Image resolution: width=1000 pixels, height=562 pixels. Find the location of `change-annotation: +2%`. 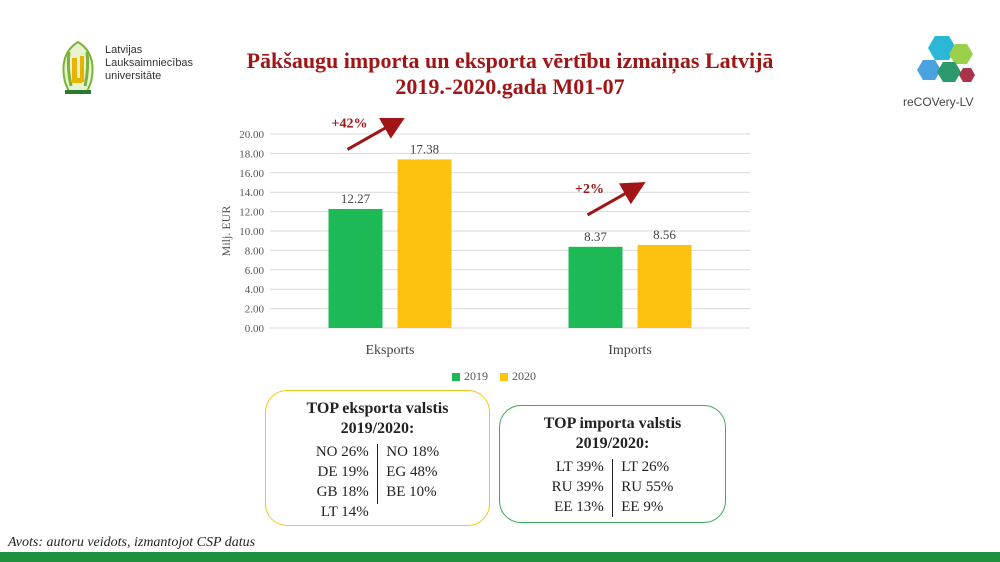

change-annotation: +2% is located at coordinates (589, 189).